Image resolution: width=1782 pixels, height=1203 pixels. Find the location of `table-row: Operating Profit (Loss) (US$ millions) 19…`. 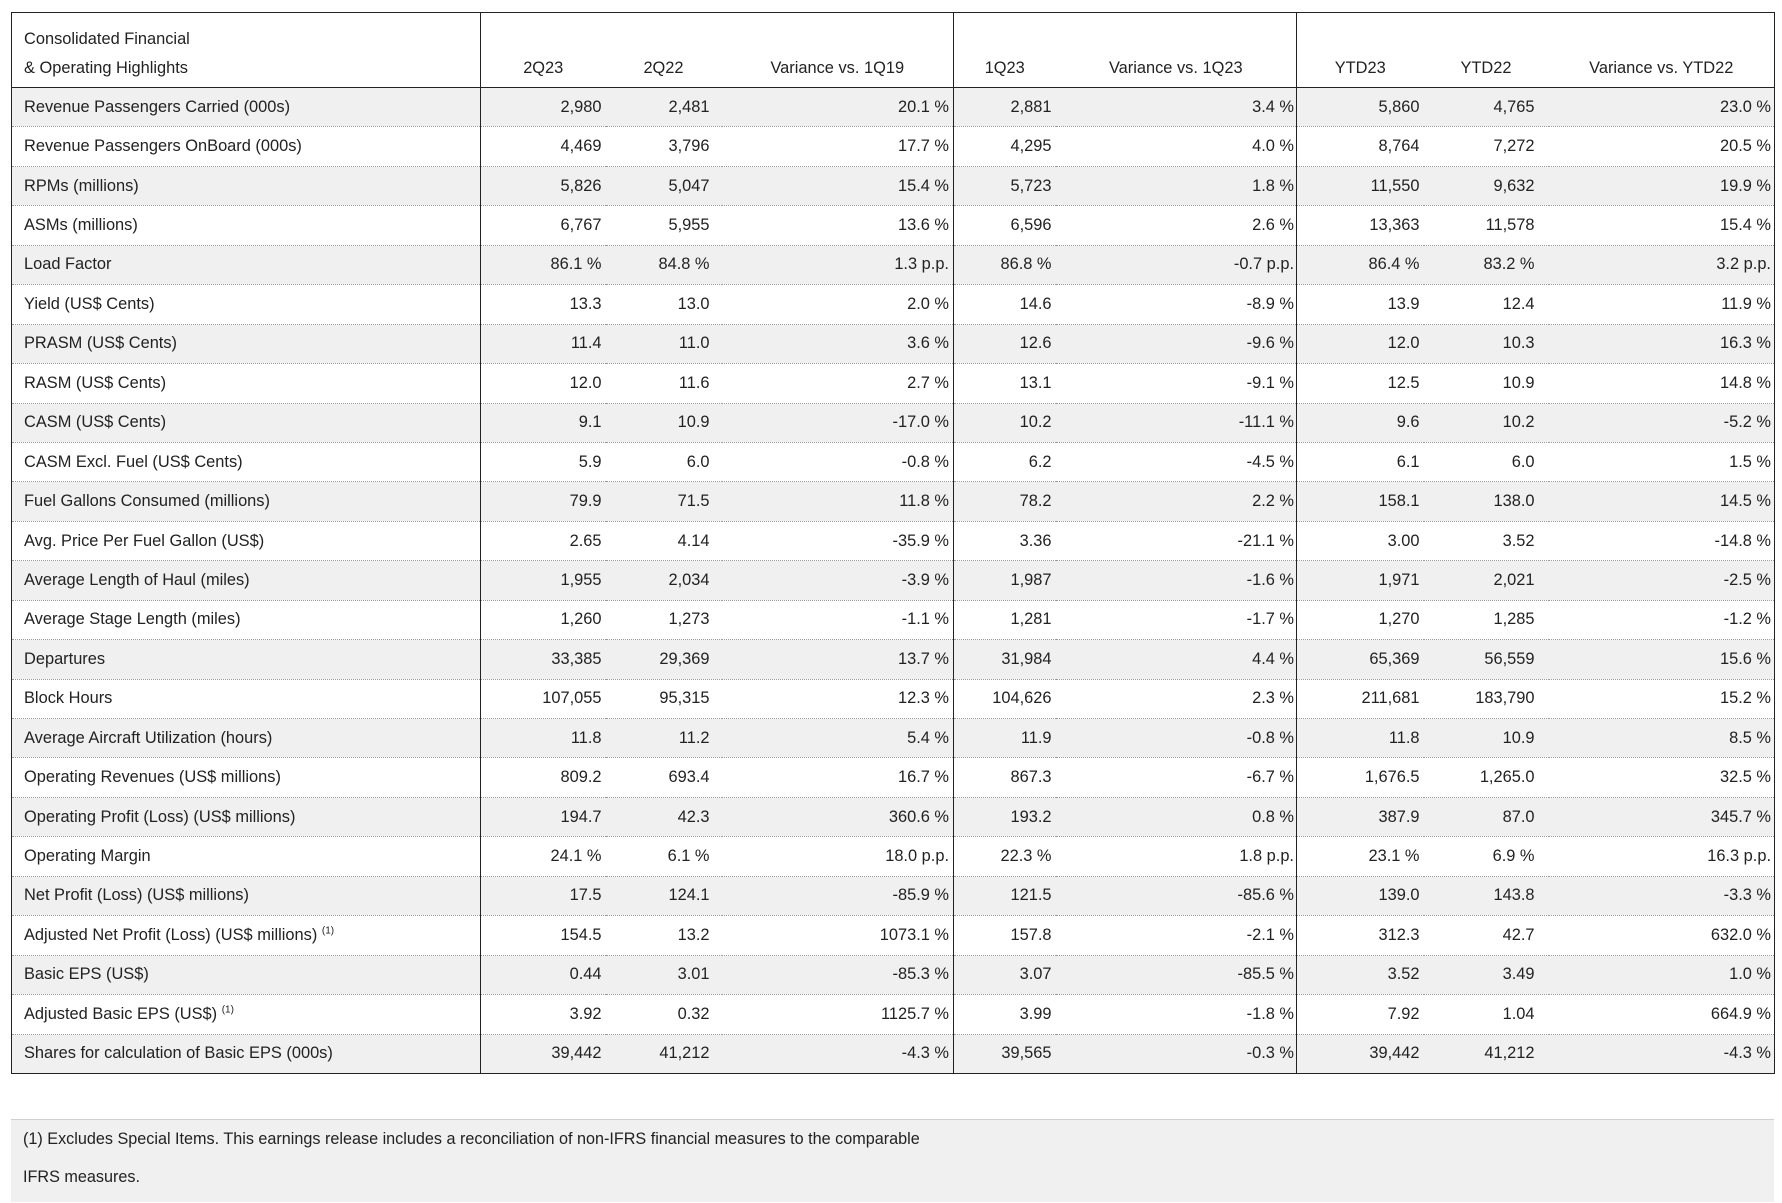

table-row: Operating Profit (Loss) (US$ millions) 19… is located at coordinates (893, 817).